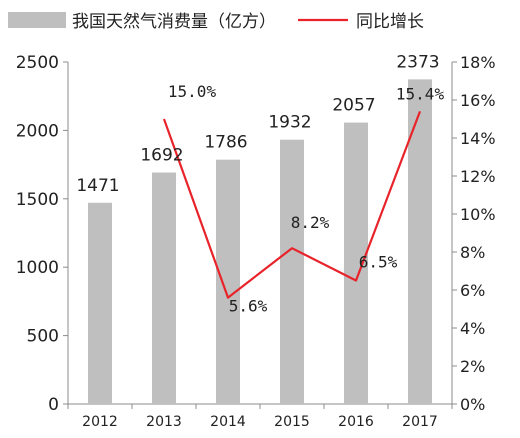  What do you see at coordinates (228, 422) in the screenshot?
I see `x-tick-label: 2014` at bounding box center [228, 422].